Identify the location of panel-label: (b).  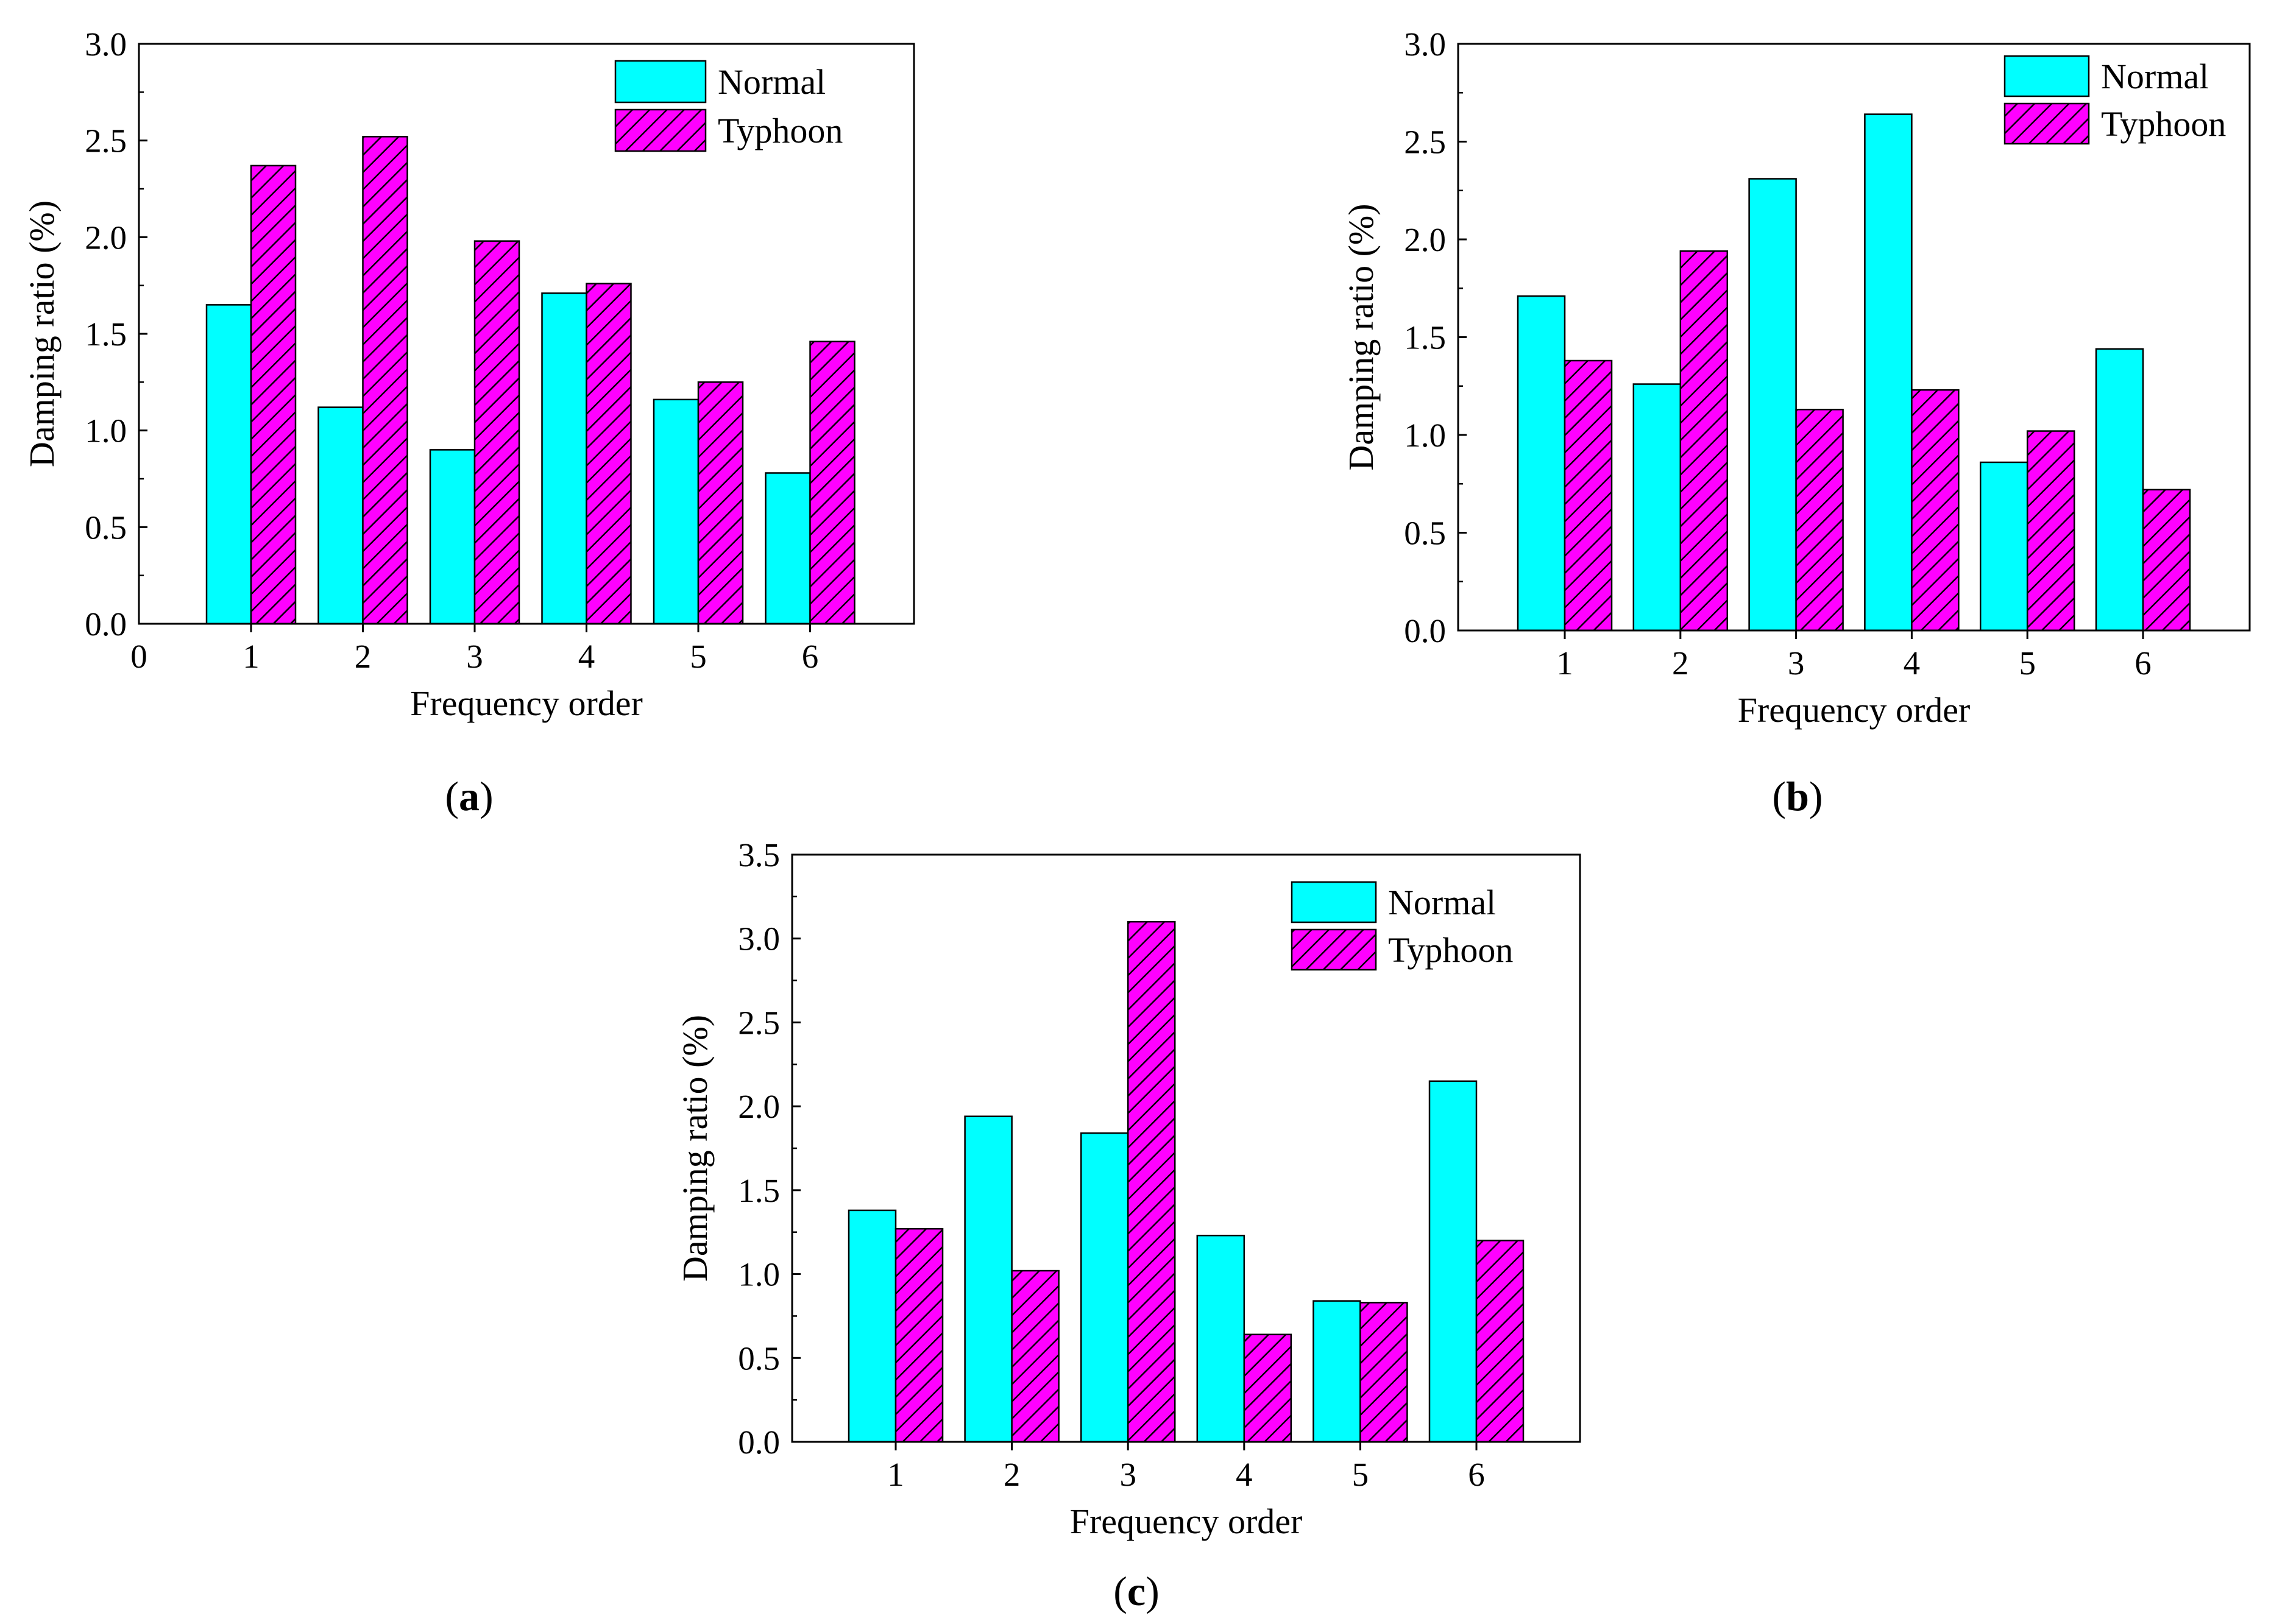
(1797, 796).